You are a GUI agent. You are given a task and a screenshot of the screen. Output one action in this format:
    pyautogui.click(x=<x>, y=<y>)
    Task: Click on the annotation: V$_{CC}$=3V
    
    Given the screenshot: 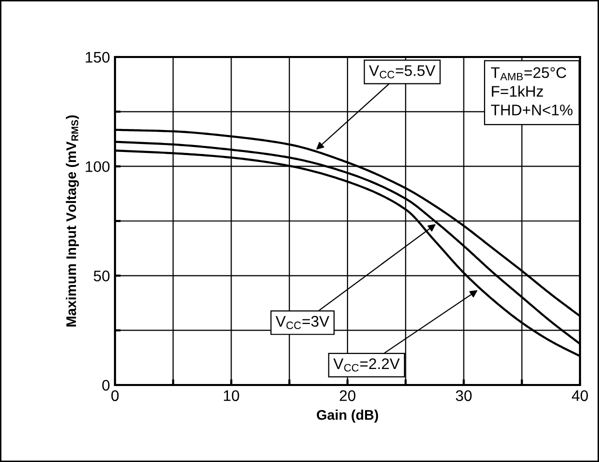 What is the action you would take?
    pyautogui.click(x=303, y=323)
    